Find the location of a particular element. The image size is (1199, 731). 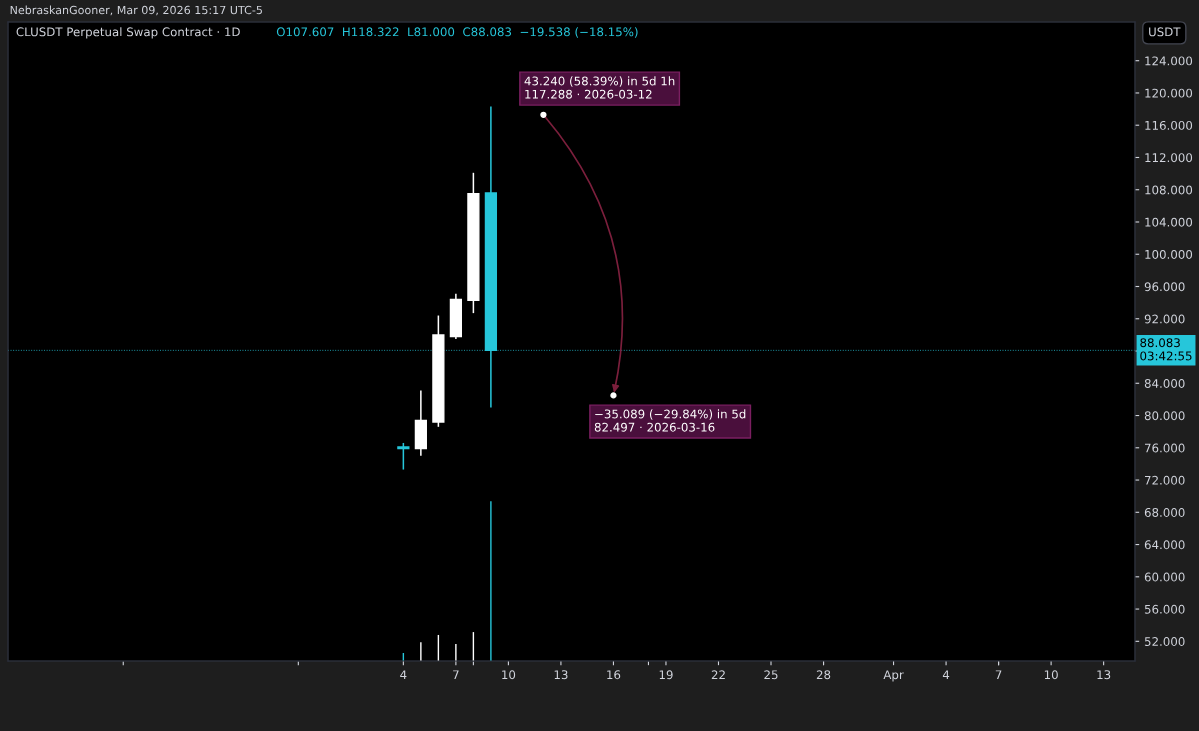

chart-title: CLUSDT Perpetual Swap Contract · 1D is located at coordinates (128, 33).